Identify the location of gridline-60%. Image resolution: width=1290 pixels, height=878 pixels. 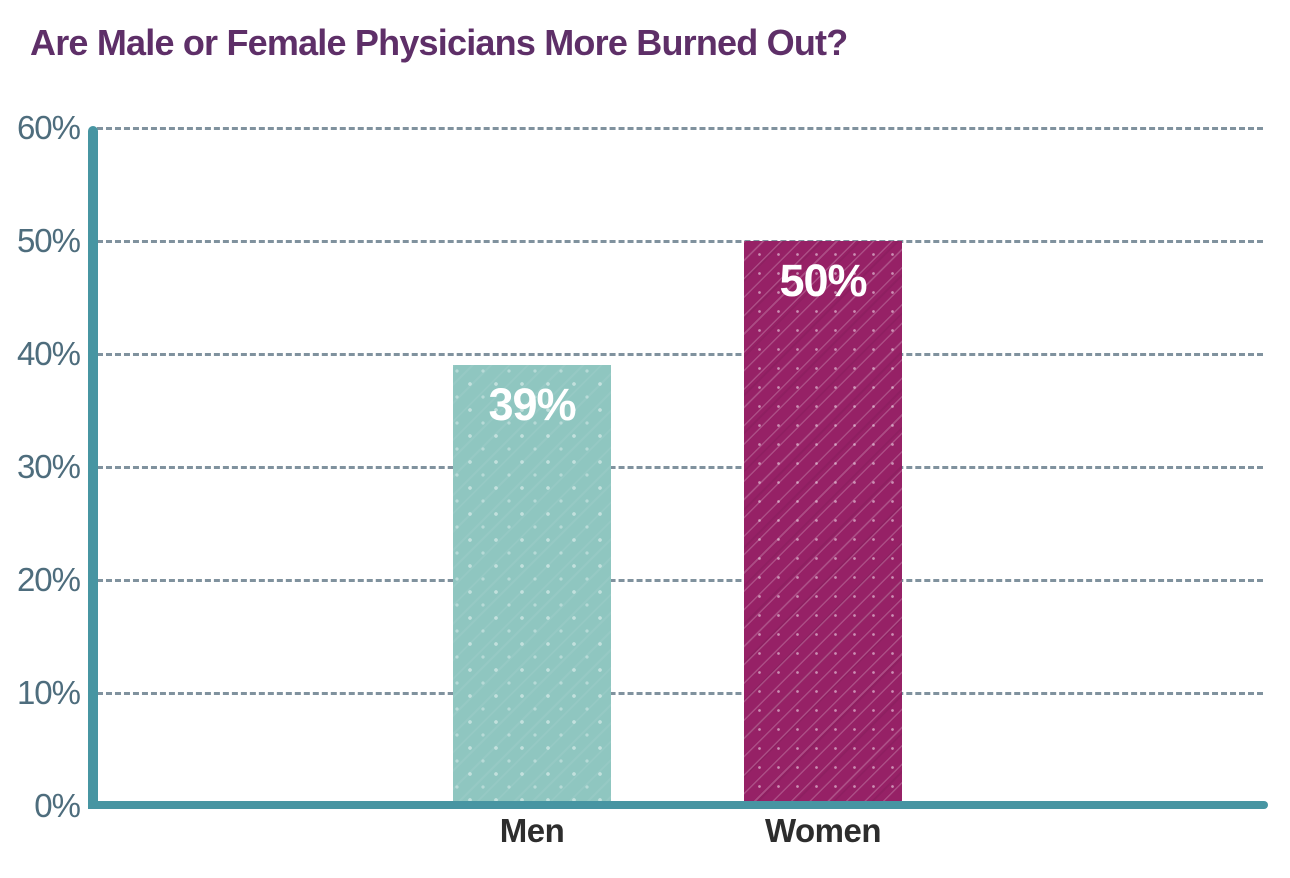
(680, 128).